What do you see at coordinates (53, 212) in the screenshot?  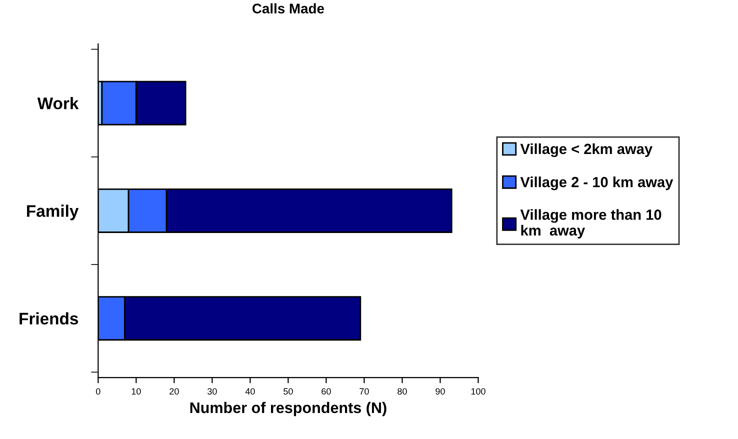 I see `y-tick-label: Family` at bounding box center [53, 212].